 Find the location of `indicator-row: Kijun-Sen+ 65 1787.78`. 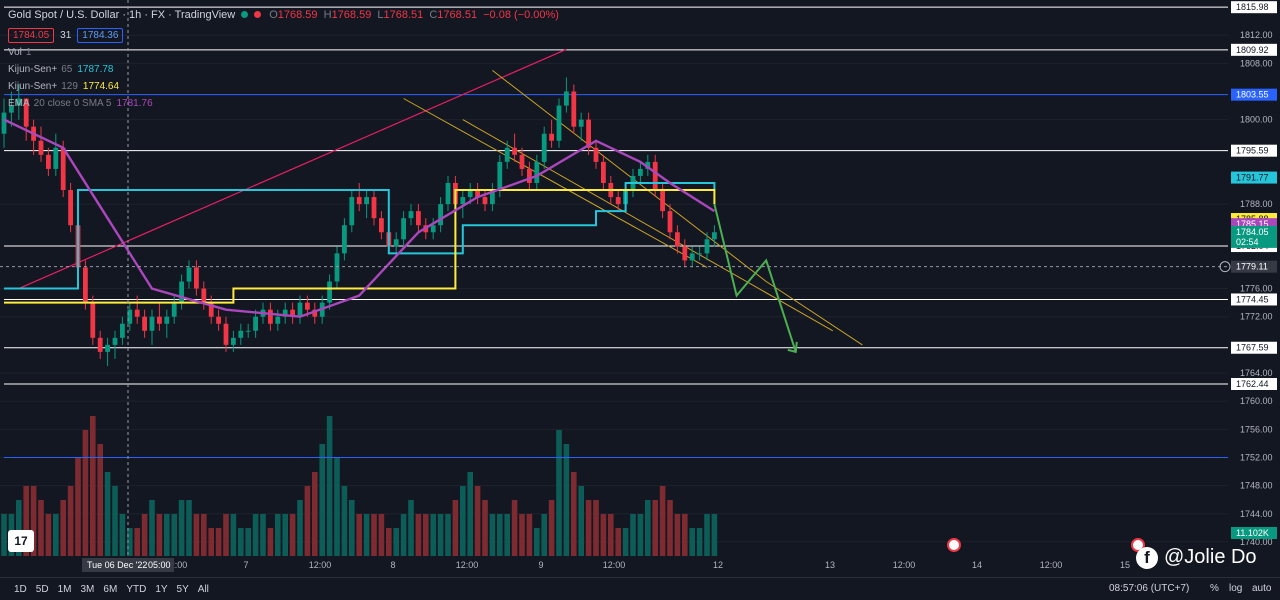

indicator-row: Kijun-Sen+ 65 1787.78 is located at coordinates (285, 69).